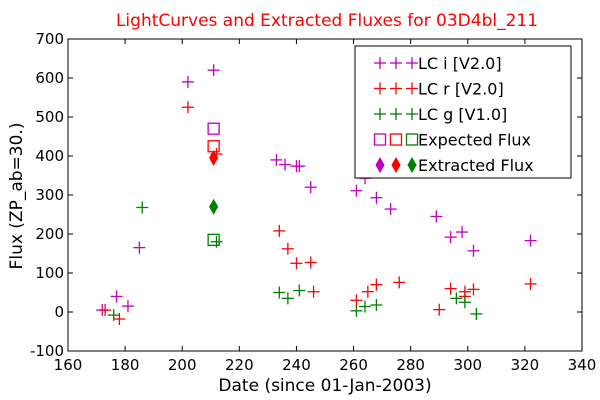  What do you see at coordinates (467, 365) in the screenshot?
I see `x-tick-label: 300` at bounding box center [467, 365].